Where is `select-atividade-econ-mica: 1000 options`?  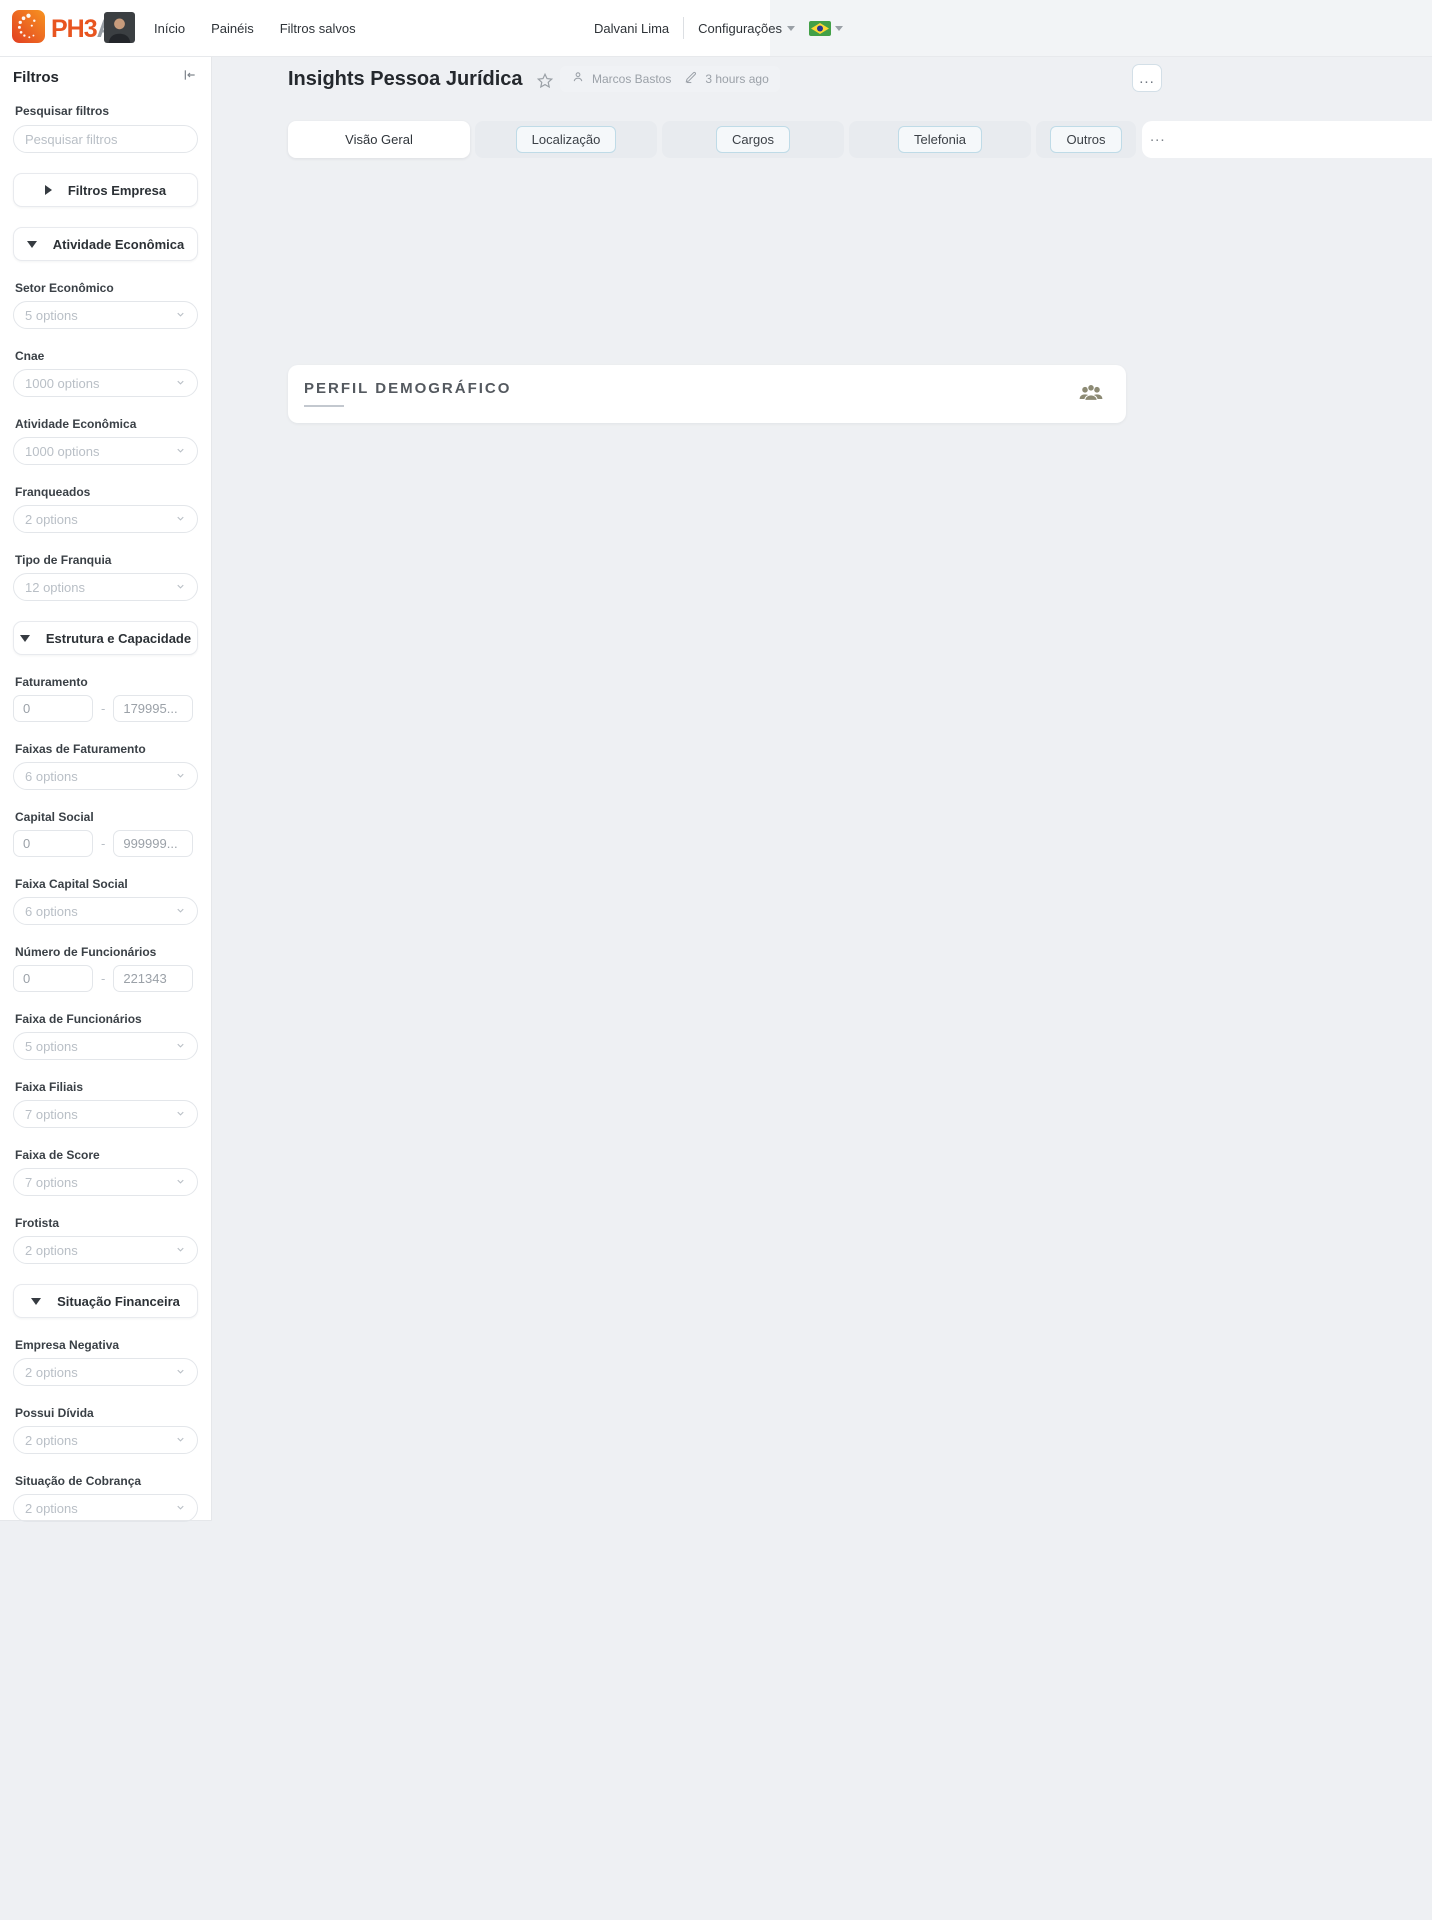
select-atividade-econ-mica: 1000 options is located at coordinates (105, 451).